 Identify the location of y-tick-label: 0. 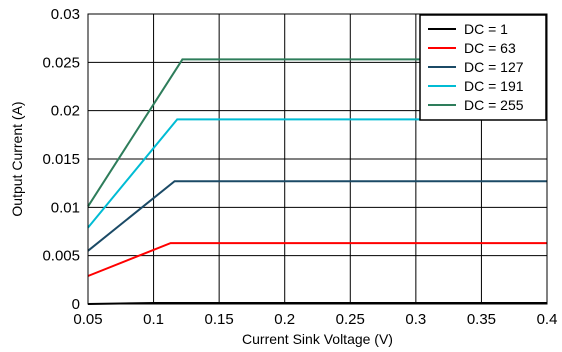
(76, 304).